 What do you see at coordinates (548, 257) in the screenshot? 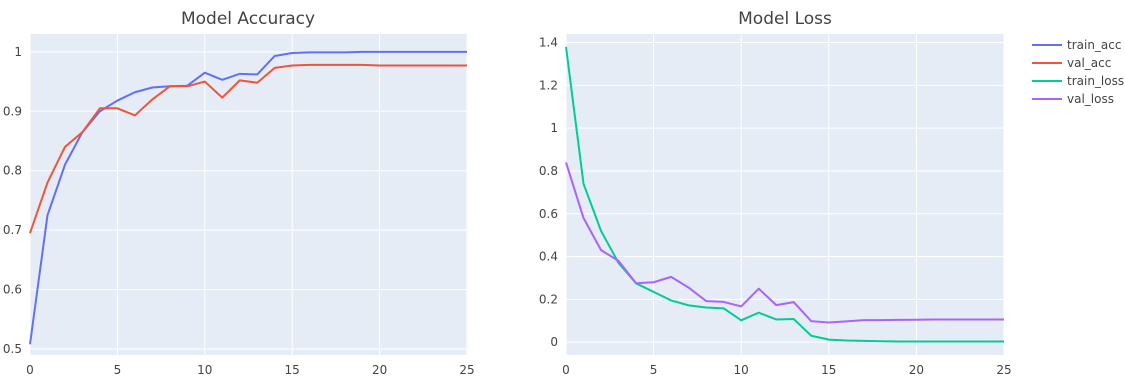
I see `y-tick-label: 0.4` at bounding box center [548, 257].